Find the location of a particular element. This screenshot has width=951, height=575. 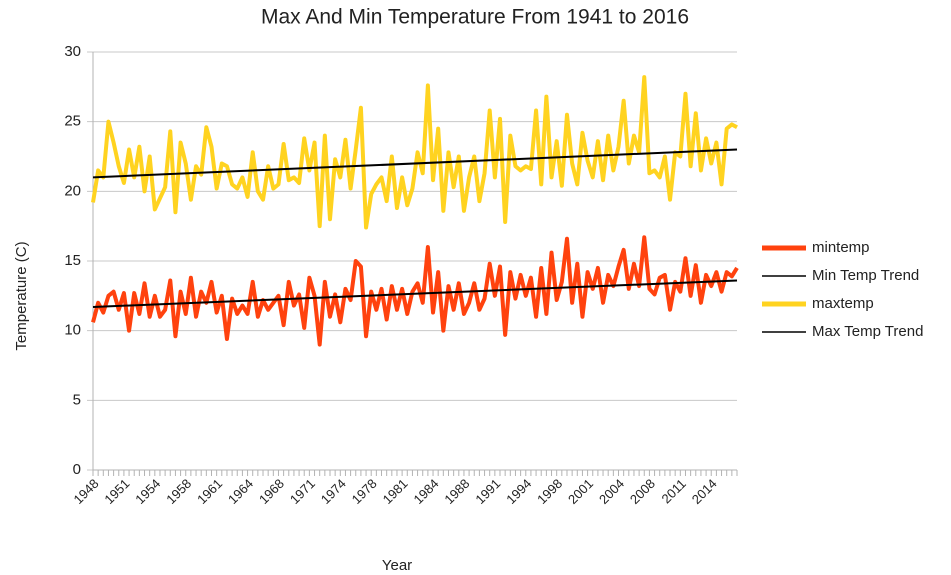

y-tick-label: 10 is located at coordinates (72, 330).